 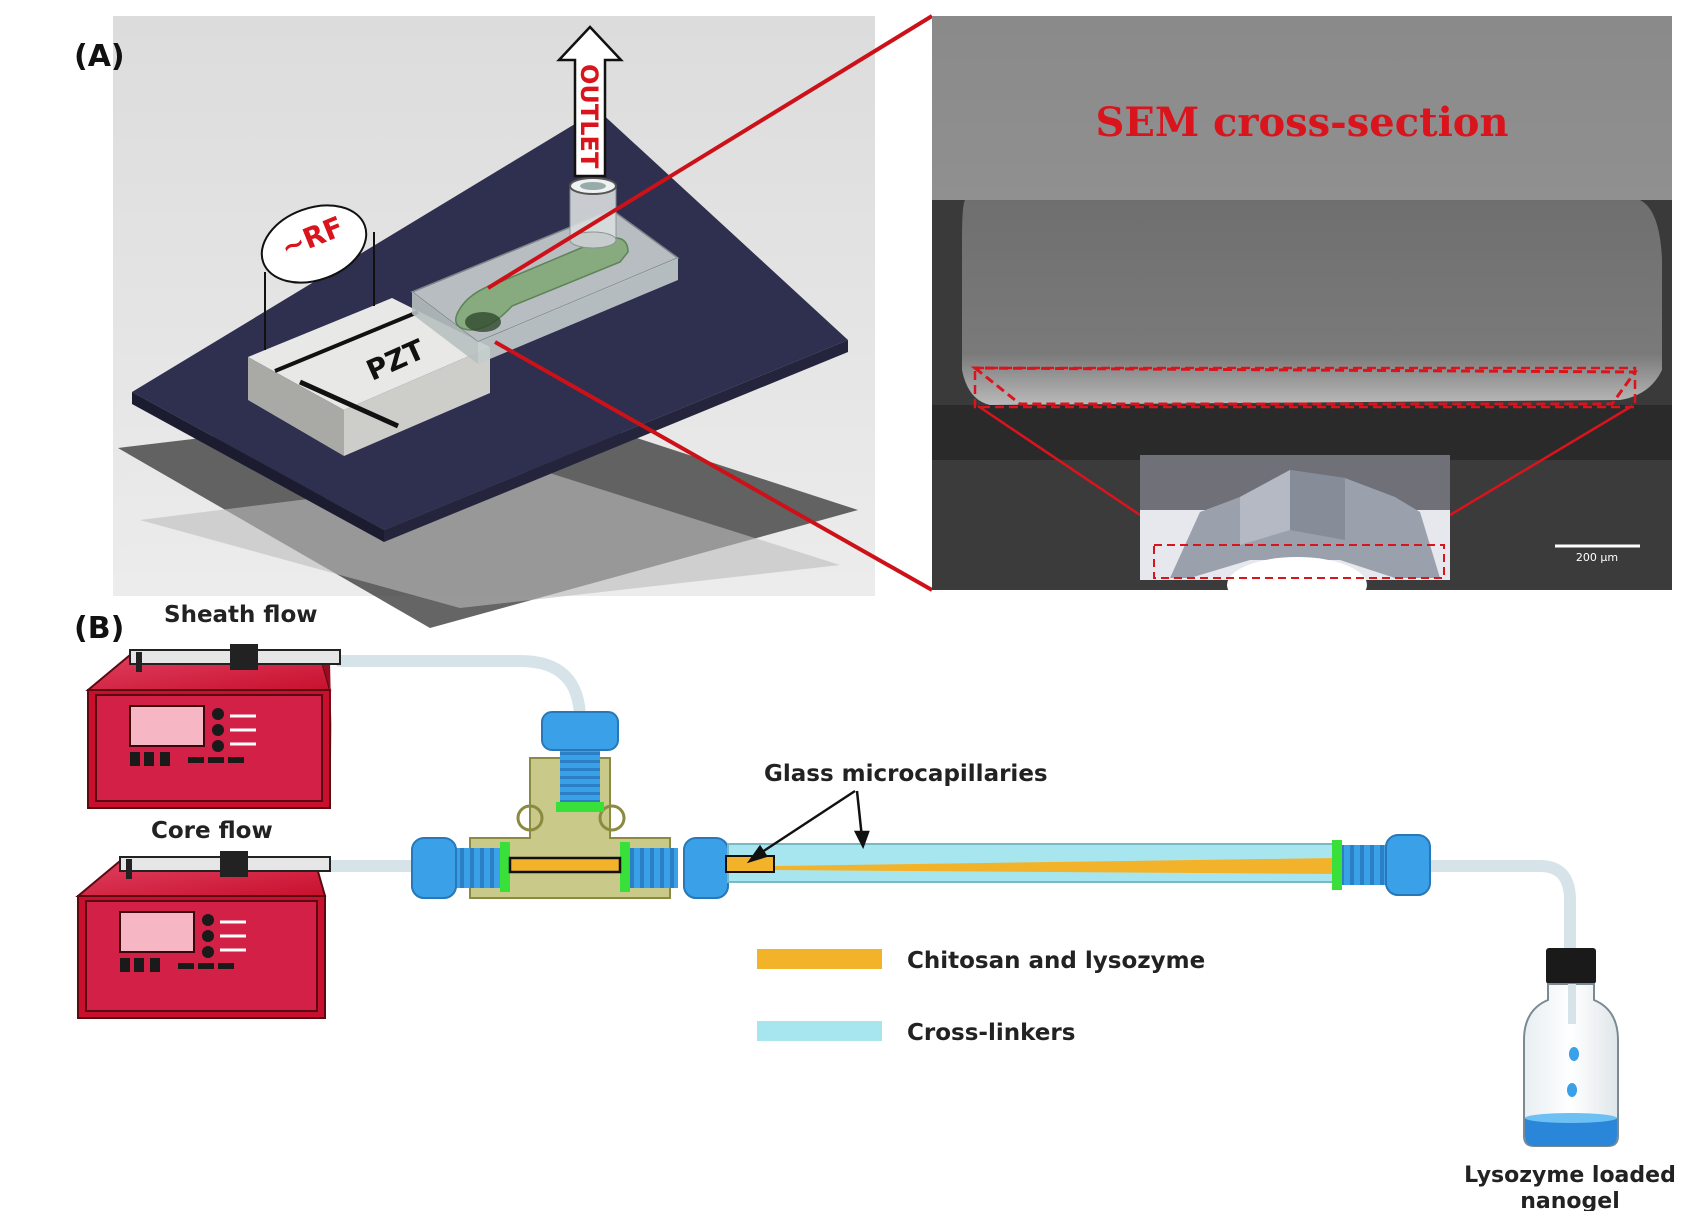 What do you see at coordinates (434, 868) in the screenshot?
I see `fitting-left` at bounding box center [434, 868].